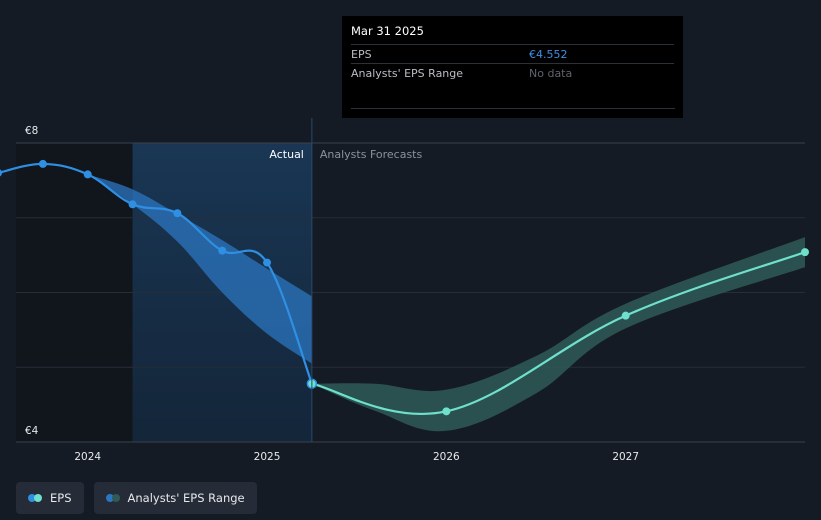 Image resolution: width=821 pixels, height=520 pixels. Describe the element at coordinates (407, 73) in the screenshot. I see `tooltip-range-label: Analysts' EPS Range` at that location.